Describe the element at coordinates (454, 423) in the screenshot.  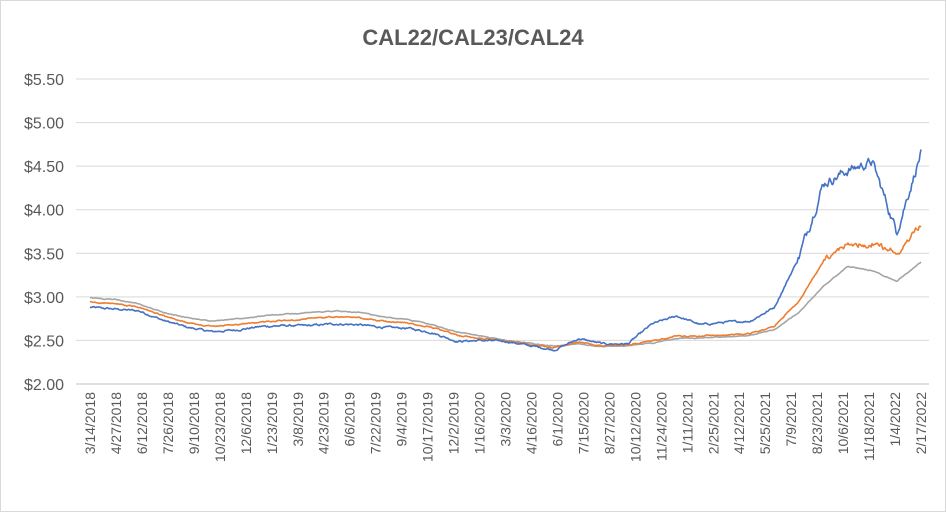
I see `x-tick-label: 12/2/2019` at that location.